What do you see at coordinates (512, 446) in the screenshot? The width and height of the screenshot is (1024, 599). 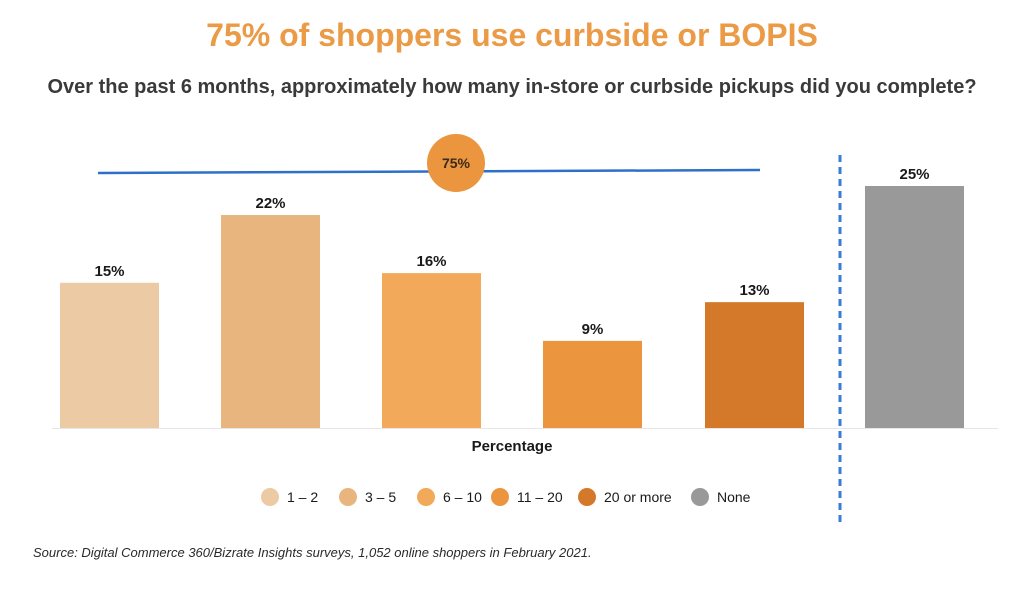 I see `x-axis-label: Percentage` at bounding box center [512, 446].